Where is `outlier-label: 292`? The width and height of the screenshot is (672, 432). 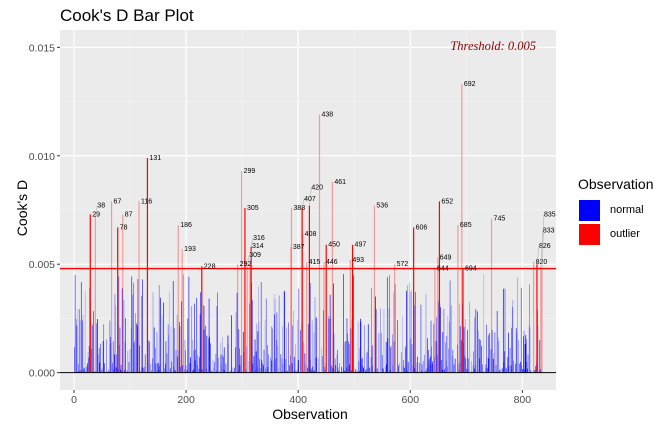 outlier-label: 292 is located at coordinates (246, 264).